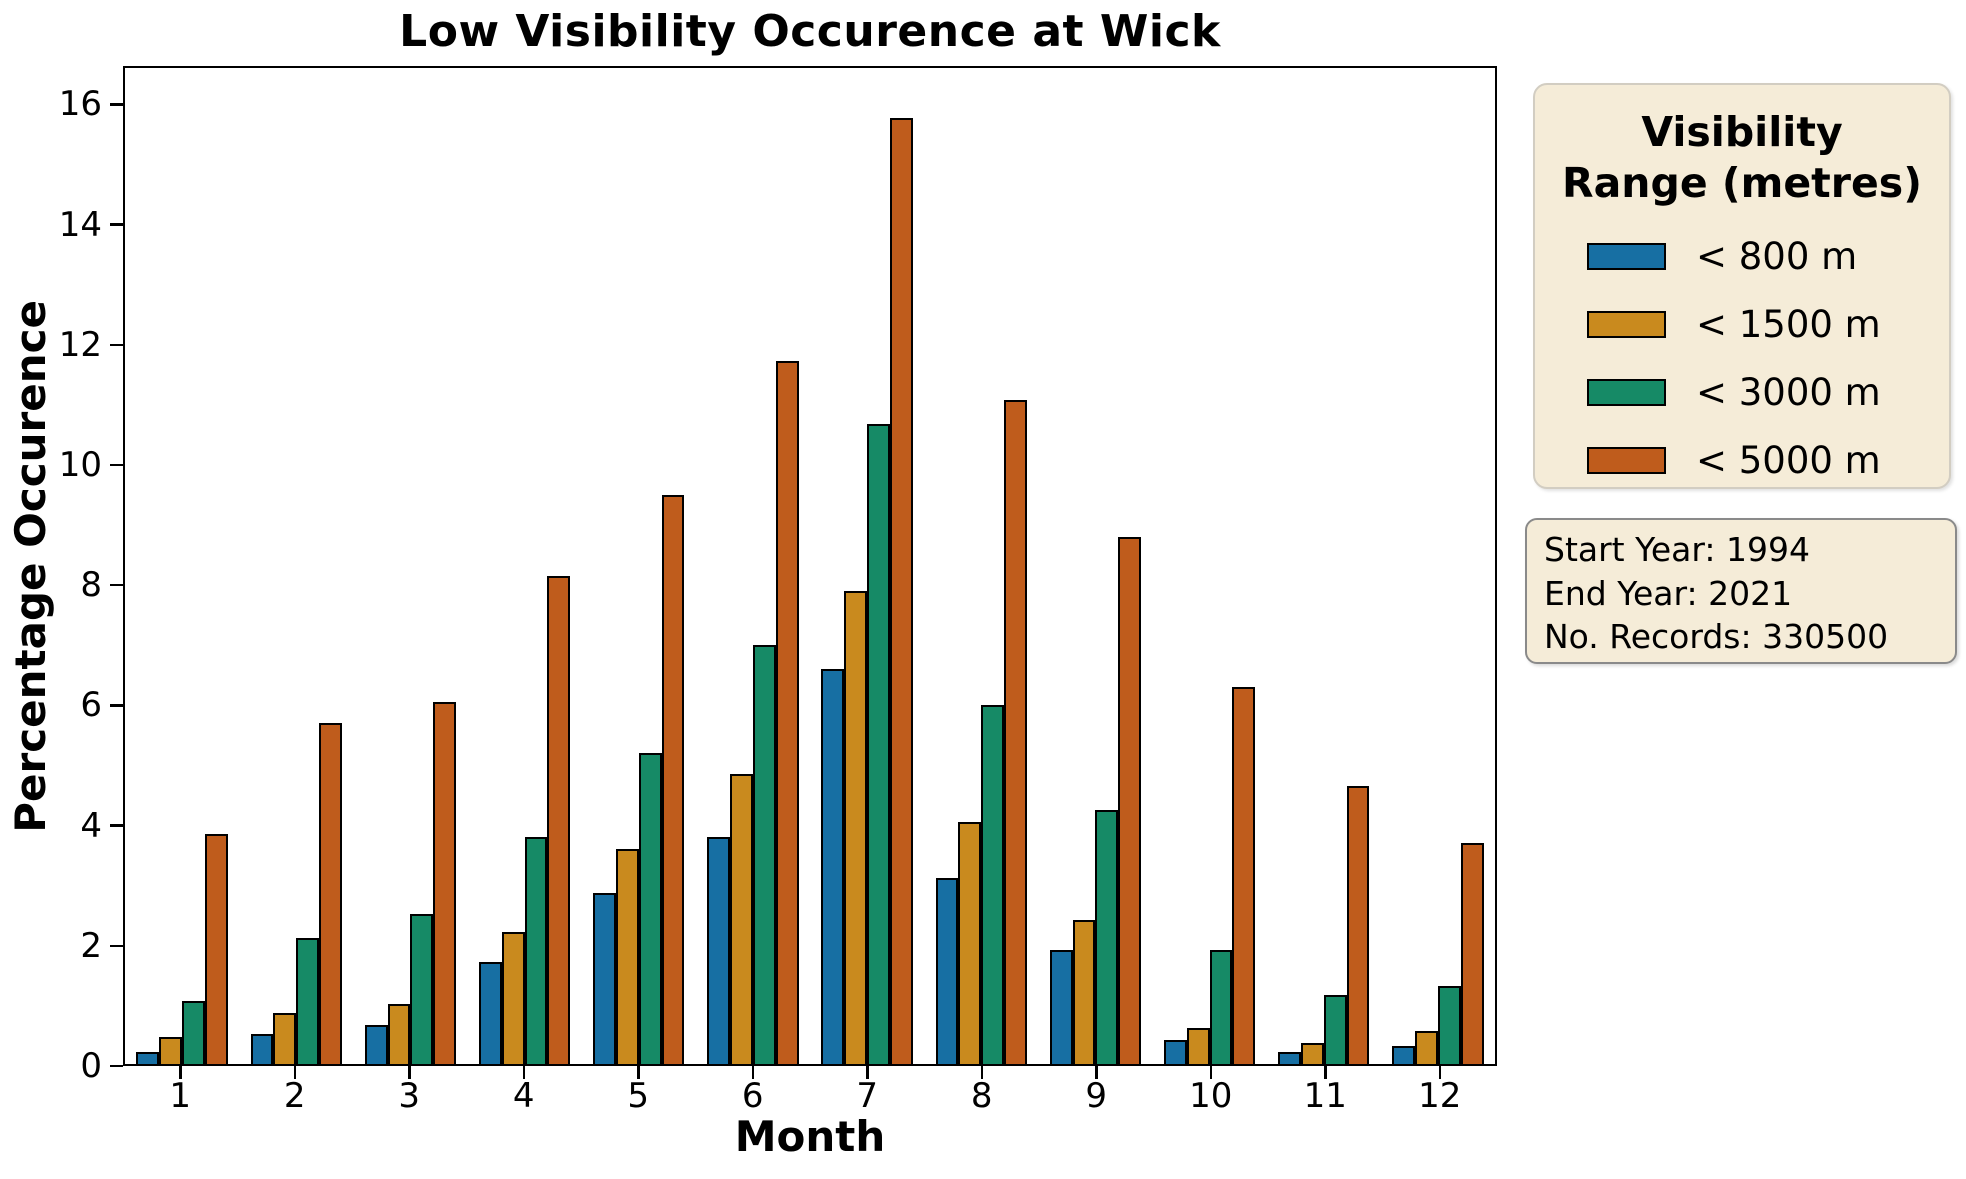 This screenshot has width=1966, height=1179. I want to click on y-tick-label-16: 16, so click(80, 104).